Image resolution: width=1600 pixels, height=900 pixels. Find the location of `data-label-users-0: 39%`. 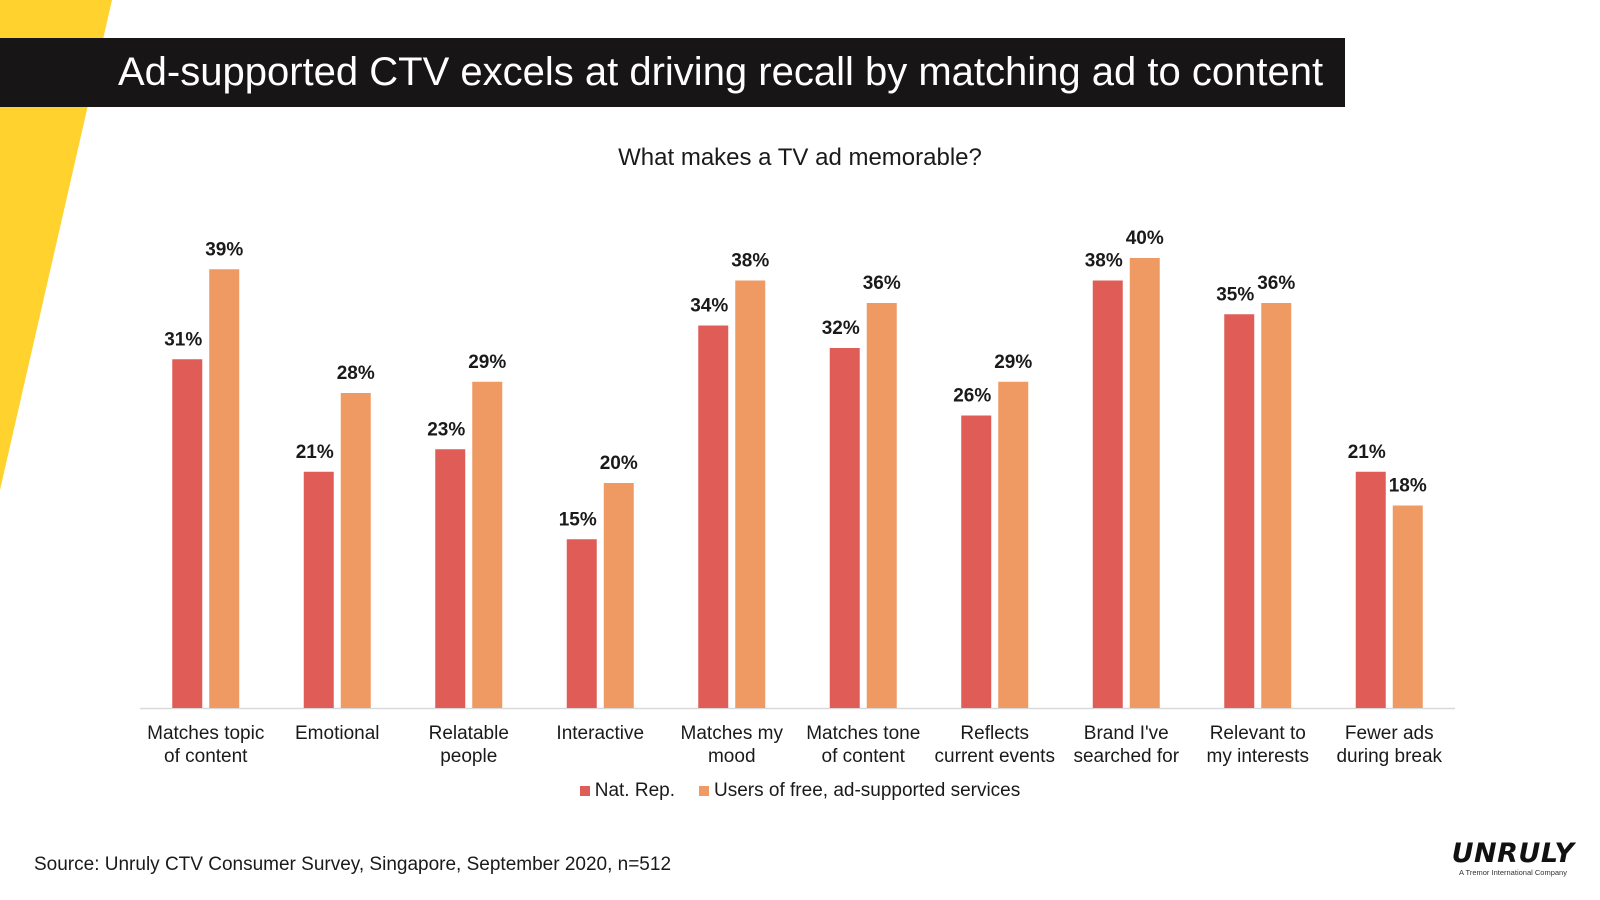

data-label-users-0: 39% is located at coordinates (224, 249).